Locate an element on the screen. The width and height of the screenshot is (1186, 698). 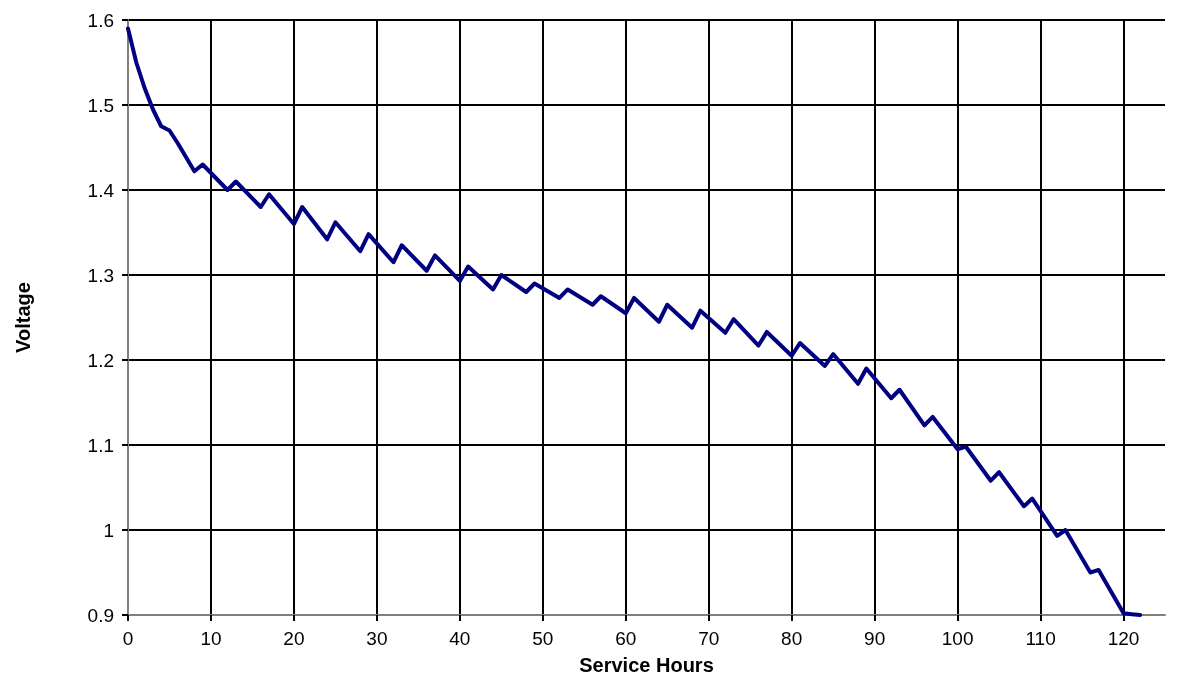
x-tick-label: 10 is located at coordinates (211, 638).